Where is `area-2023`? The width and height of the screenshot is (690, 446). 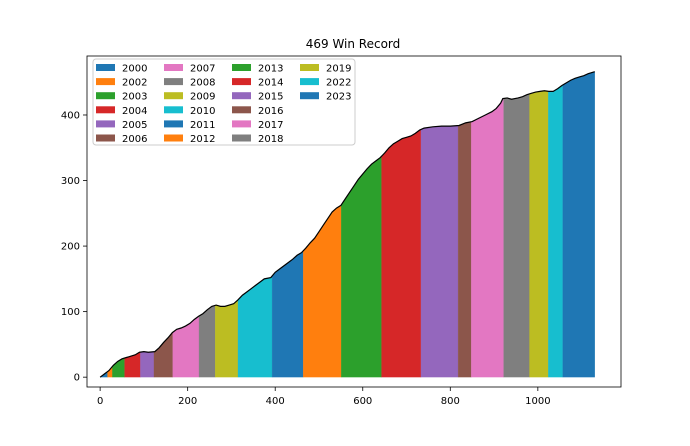 area-2023 is located at coordinates (578, 224).